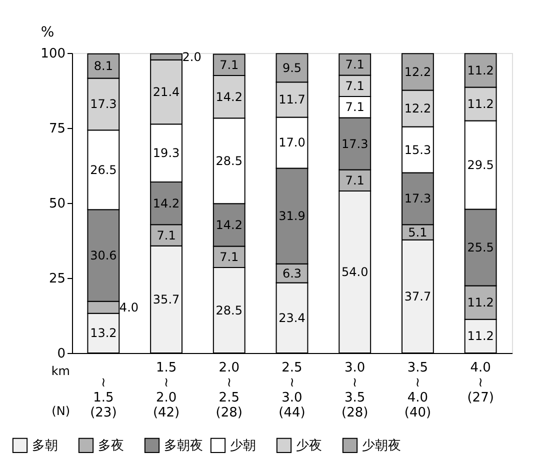  I want to click on data-label: 29.5, so click(480, 165).